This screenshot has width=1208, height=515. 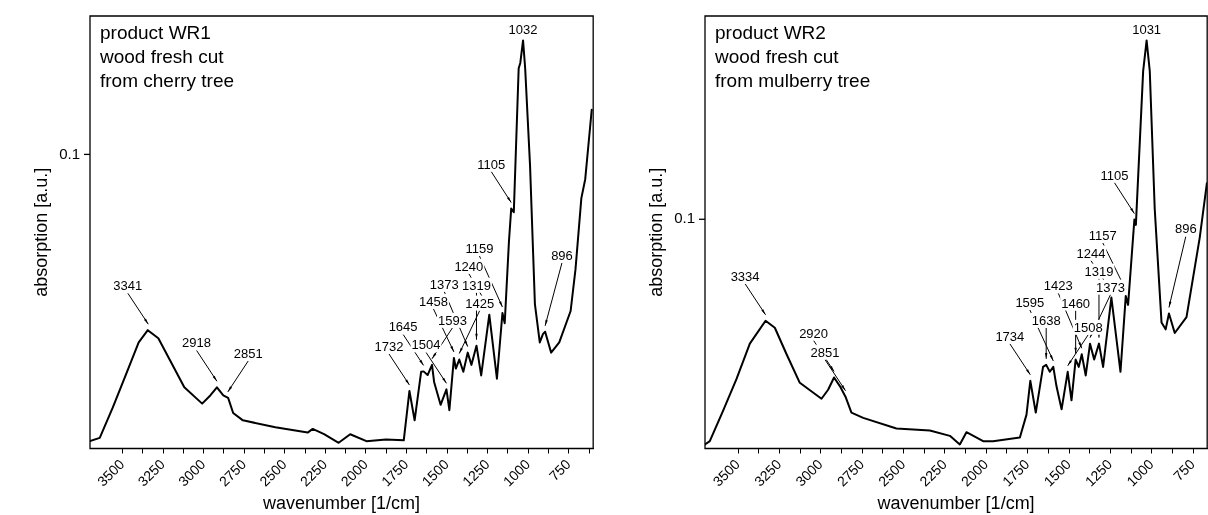 What do you see at coordinates (480, 303) in the screenshot?
I see `annotation: 1425` at bounding box center [480, 303].